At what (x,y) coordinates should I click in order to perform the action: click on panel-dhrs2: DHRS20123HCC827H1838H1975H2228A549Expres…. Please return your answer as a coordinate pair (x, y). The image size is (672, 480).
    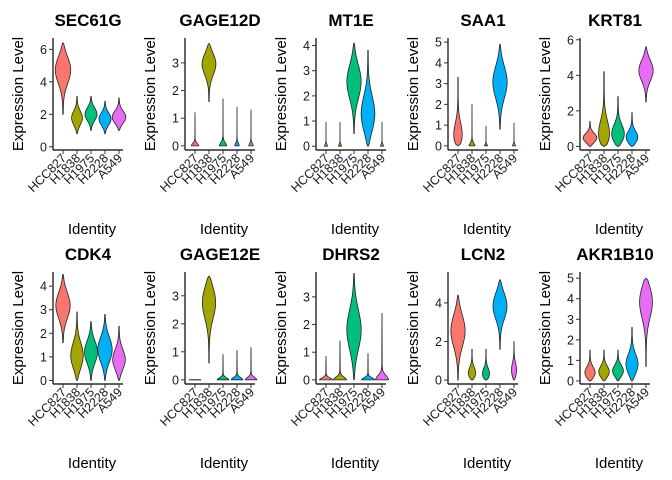
    Looking at the image, I should click on (331, 358).